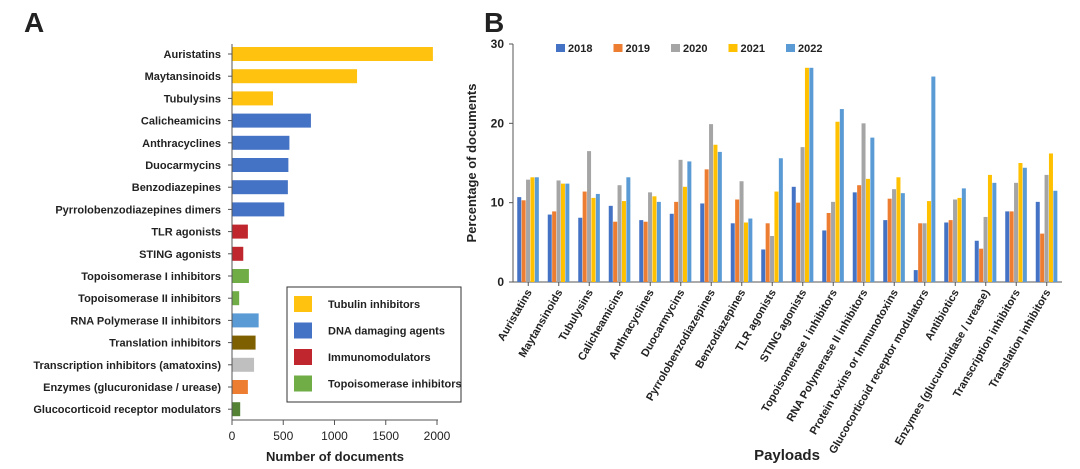 The height and width of the screenshot is (469, 1080). I want to click on bar-2022-protein-toxins-or-immunotoxins, so click(902, 237).